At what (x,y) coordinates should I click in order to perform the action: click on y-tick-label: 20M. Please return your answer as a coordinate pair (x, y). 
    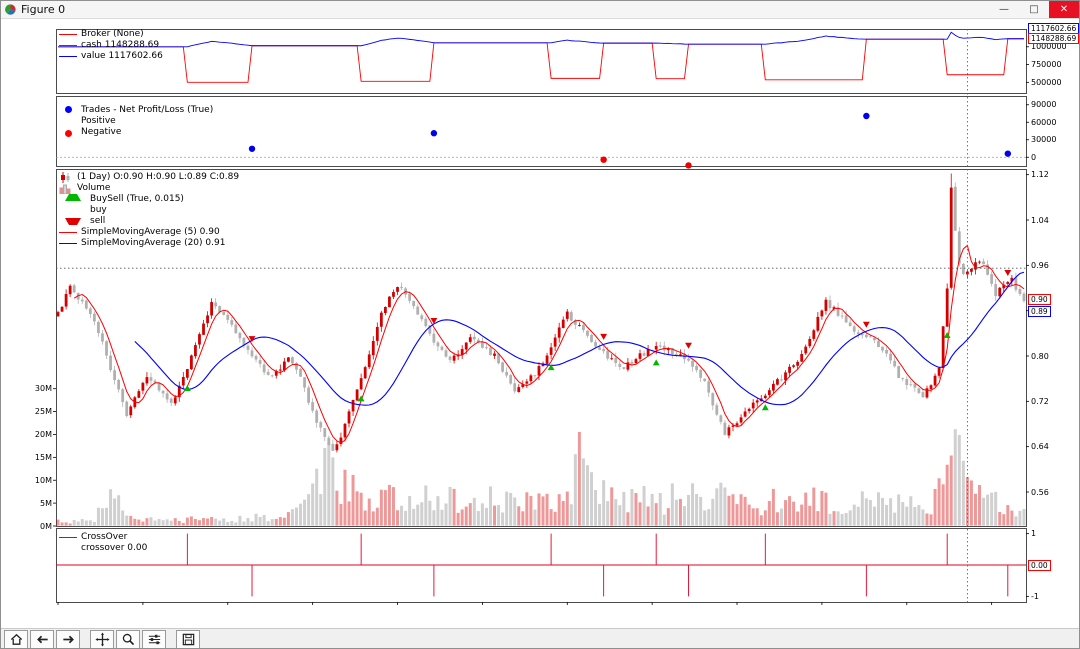
    Looking at the image, I should click on (43, 434).